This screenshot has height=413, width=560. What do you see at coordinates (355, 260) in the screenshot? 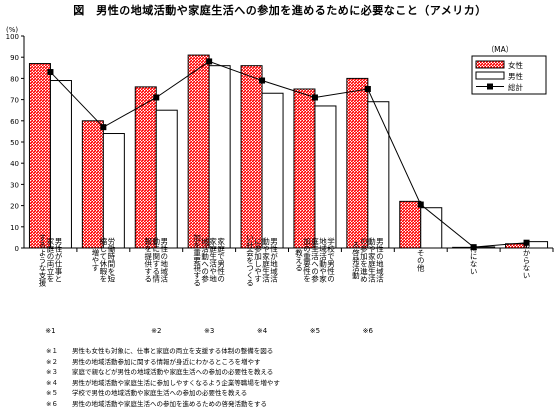
I see `x-tick-label: る啓発活動` at bounding box center [355, 260].